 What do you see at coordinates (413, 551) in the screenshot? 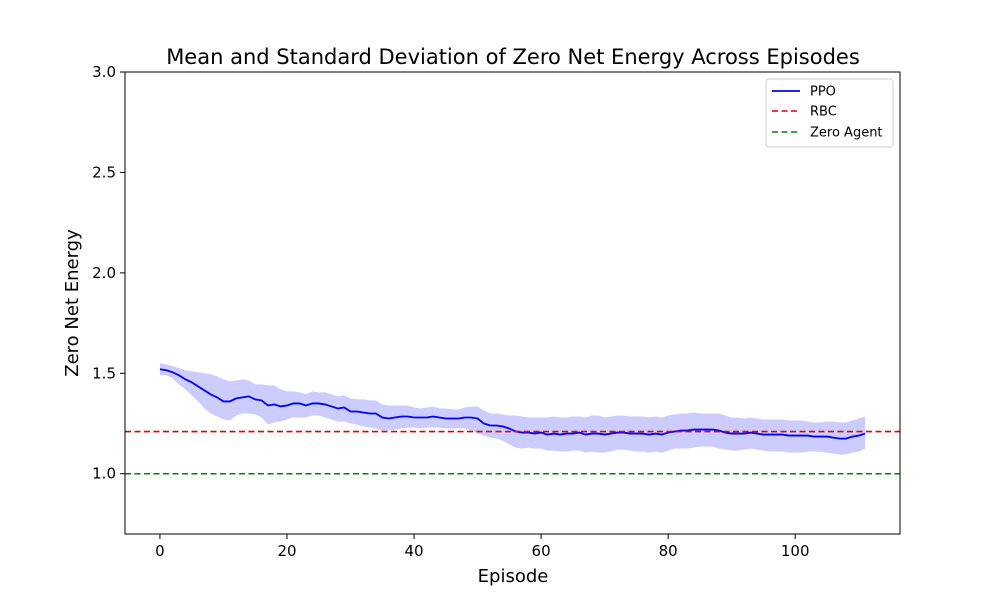
I see `x-tick-label: 40` at bounding box center [413, 551].